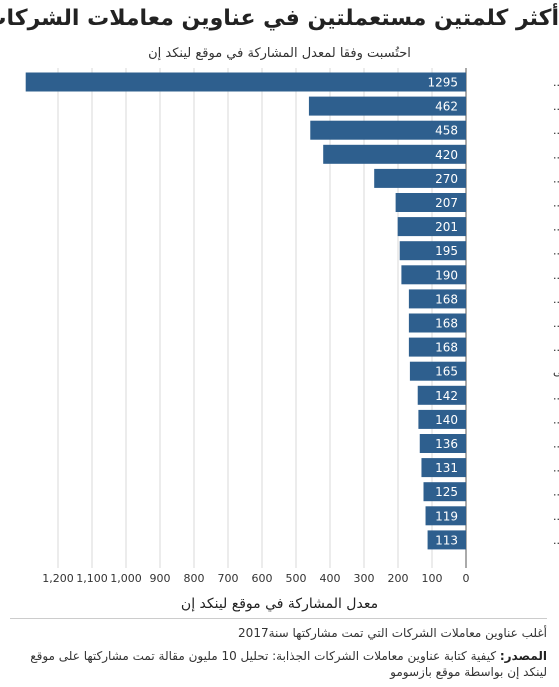  Describe the element at coordinates (58, 578) in the screenshot. I see `x-tick-label: 1,200` at that location.